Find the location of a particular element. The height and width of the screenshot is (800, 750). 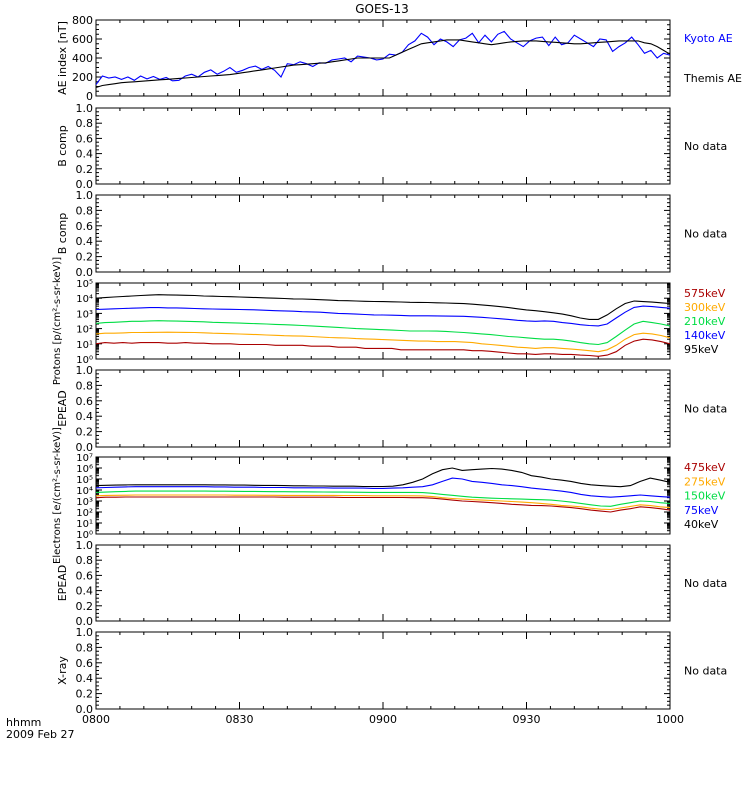

panel-5: 0.0 0.2 0.4 0.6 0.8 1.0 EPEAD No data is located at coordinates (391, 409).